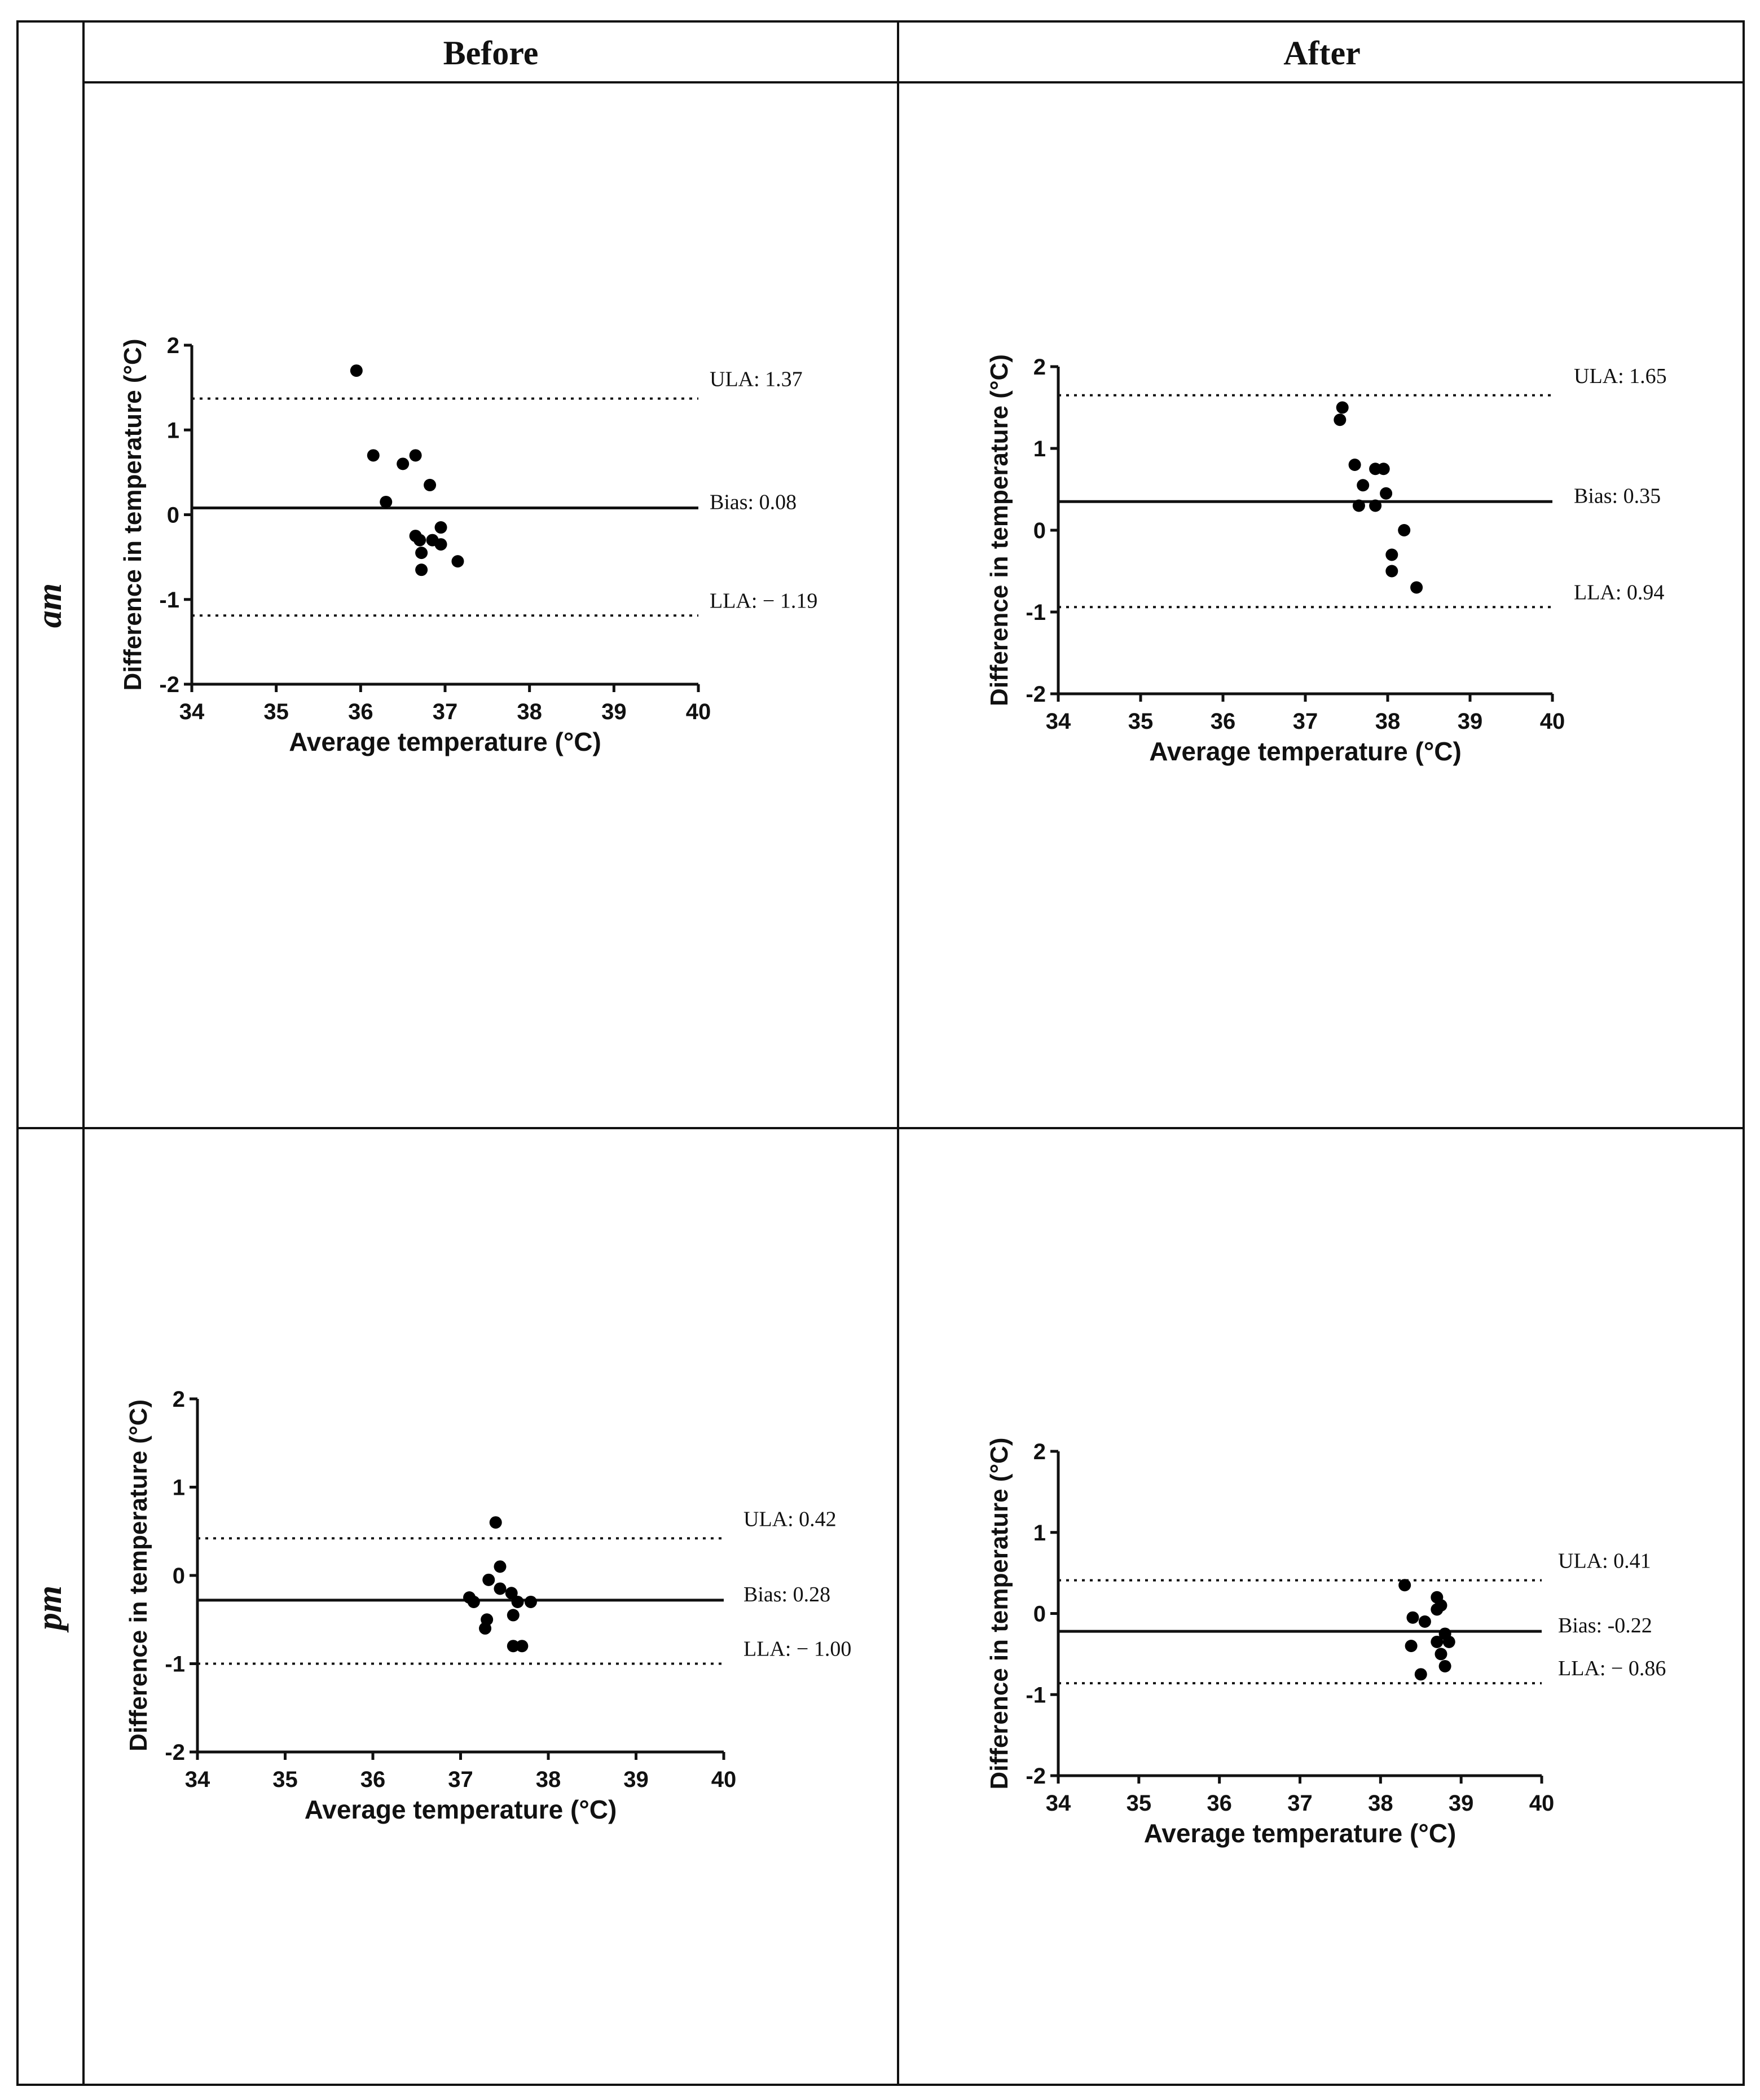  What do you see at coordinates (1612, 1668) in the screenshot?
I see `lla-label: LLA: − 0.86` at bounding box center [1612, 1668].